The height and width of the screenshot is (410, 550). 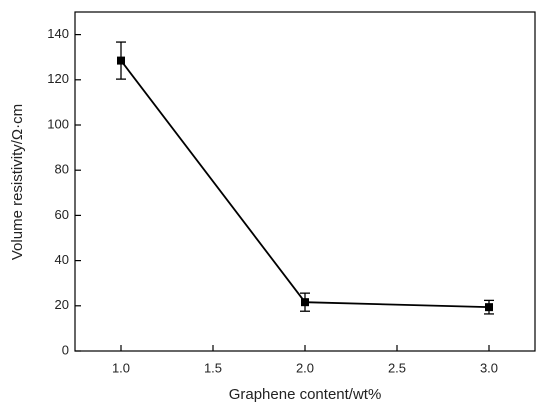 I want to click on x-axis-title: Graphene content/wt%, so click(x=305, y=394).